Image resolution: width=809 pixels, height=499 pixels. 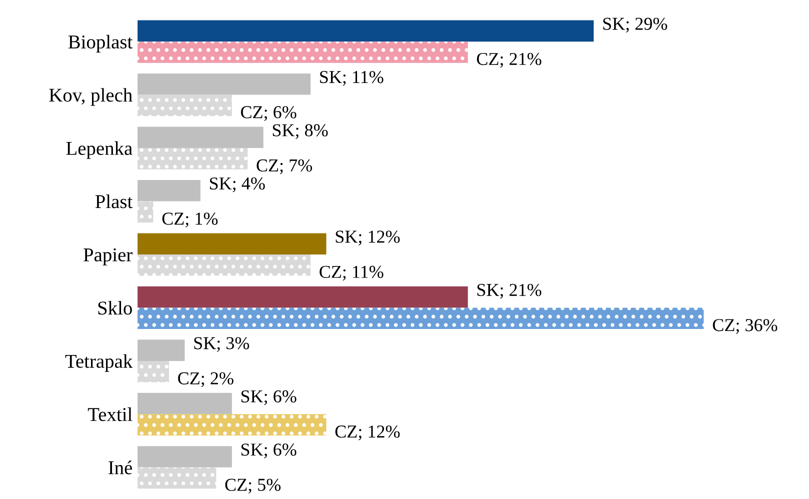 What do you see at coordinates (120, 467) in the screenshot?
I see `y-tick-label: Iné` at bounding box center [120, 467].